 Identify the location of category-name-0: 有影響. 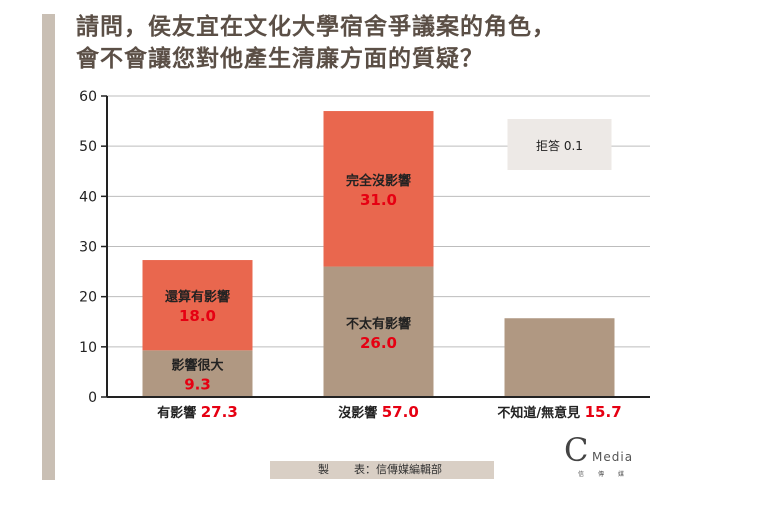
(179, 413).